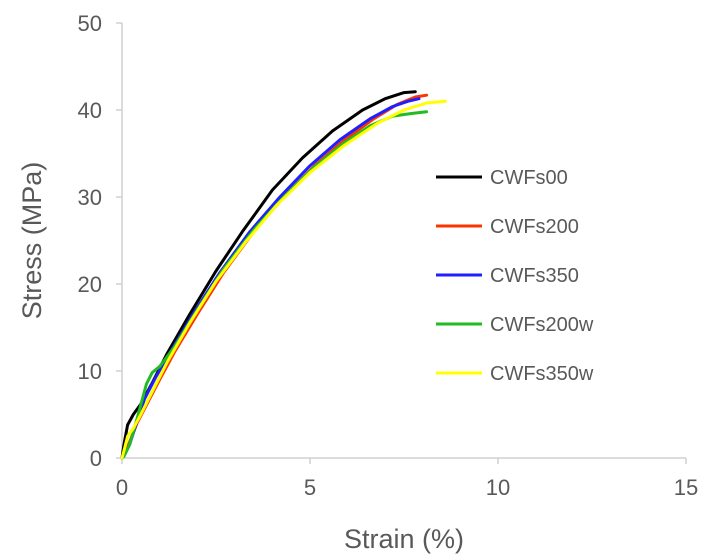 The width and height of the screenshot is (704, 559). I want to click on x-tick-label: 15, so click(686, 487).